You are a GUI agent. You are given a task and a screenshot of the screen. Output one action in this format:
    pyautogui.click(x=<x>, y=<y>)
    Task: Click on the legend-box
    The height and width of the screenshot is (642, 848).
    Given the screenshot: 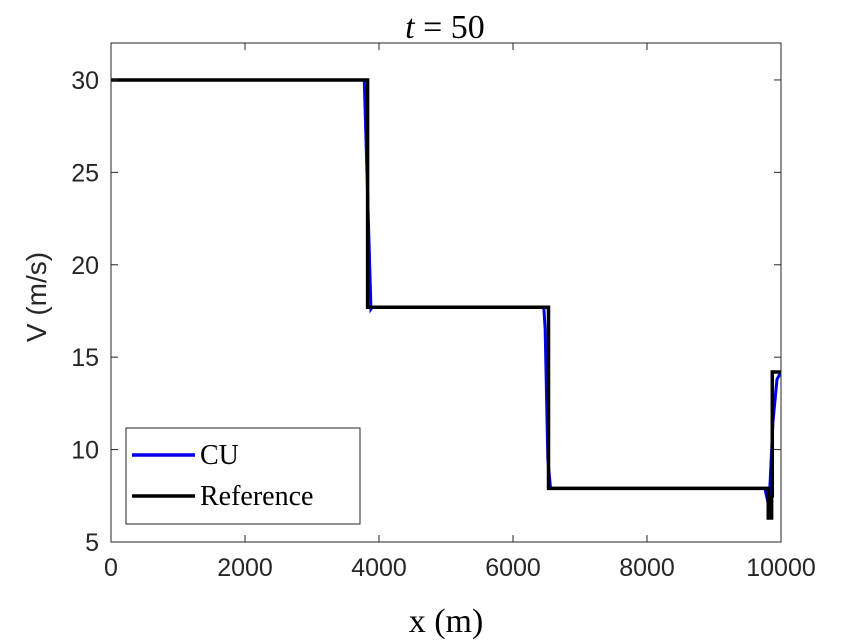 What is the action you would take?
    pyautogui.click(x=243, y=476)
    